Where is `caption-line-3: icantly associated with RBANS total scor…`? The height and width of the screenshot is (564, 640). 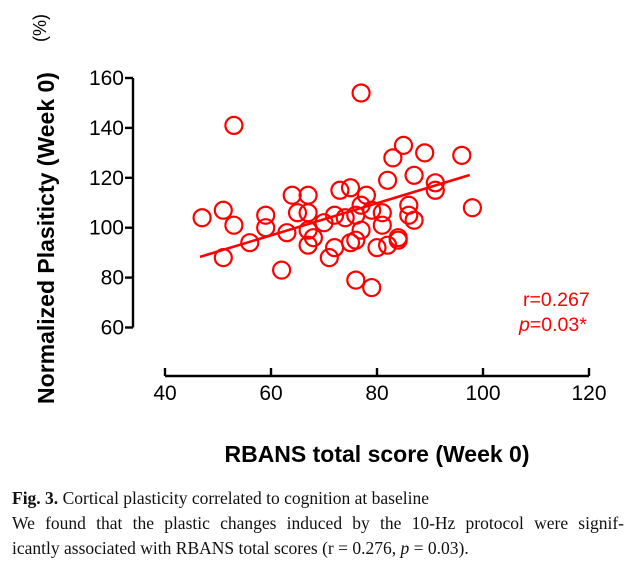 caption-line-3: icantly associated with RBANS total scor… is located at coordinates (318, 548).